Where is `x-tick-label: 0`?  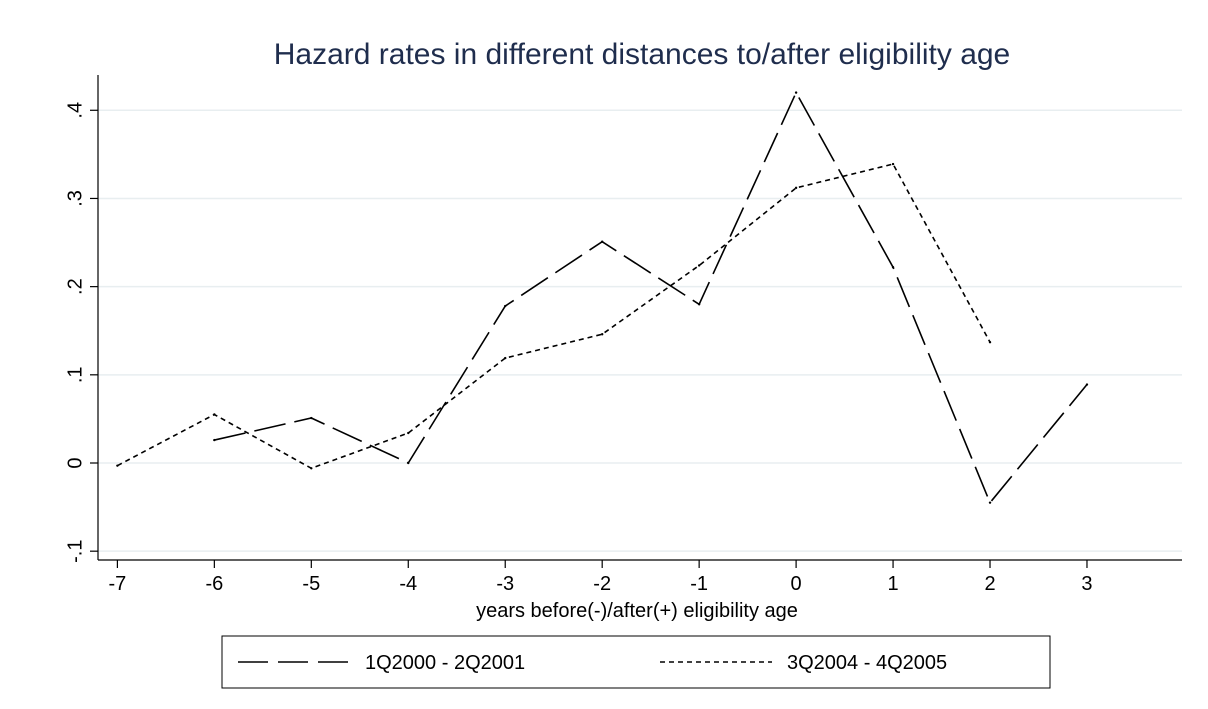
x-tick-label: 0 is located at coordinates (796, 584).